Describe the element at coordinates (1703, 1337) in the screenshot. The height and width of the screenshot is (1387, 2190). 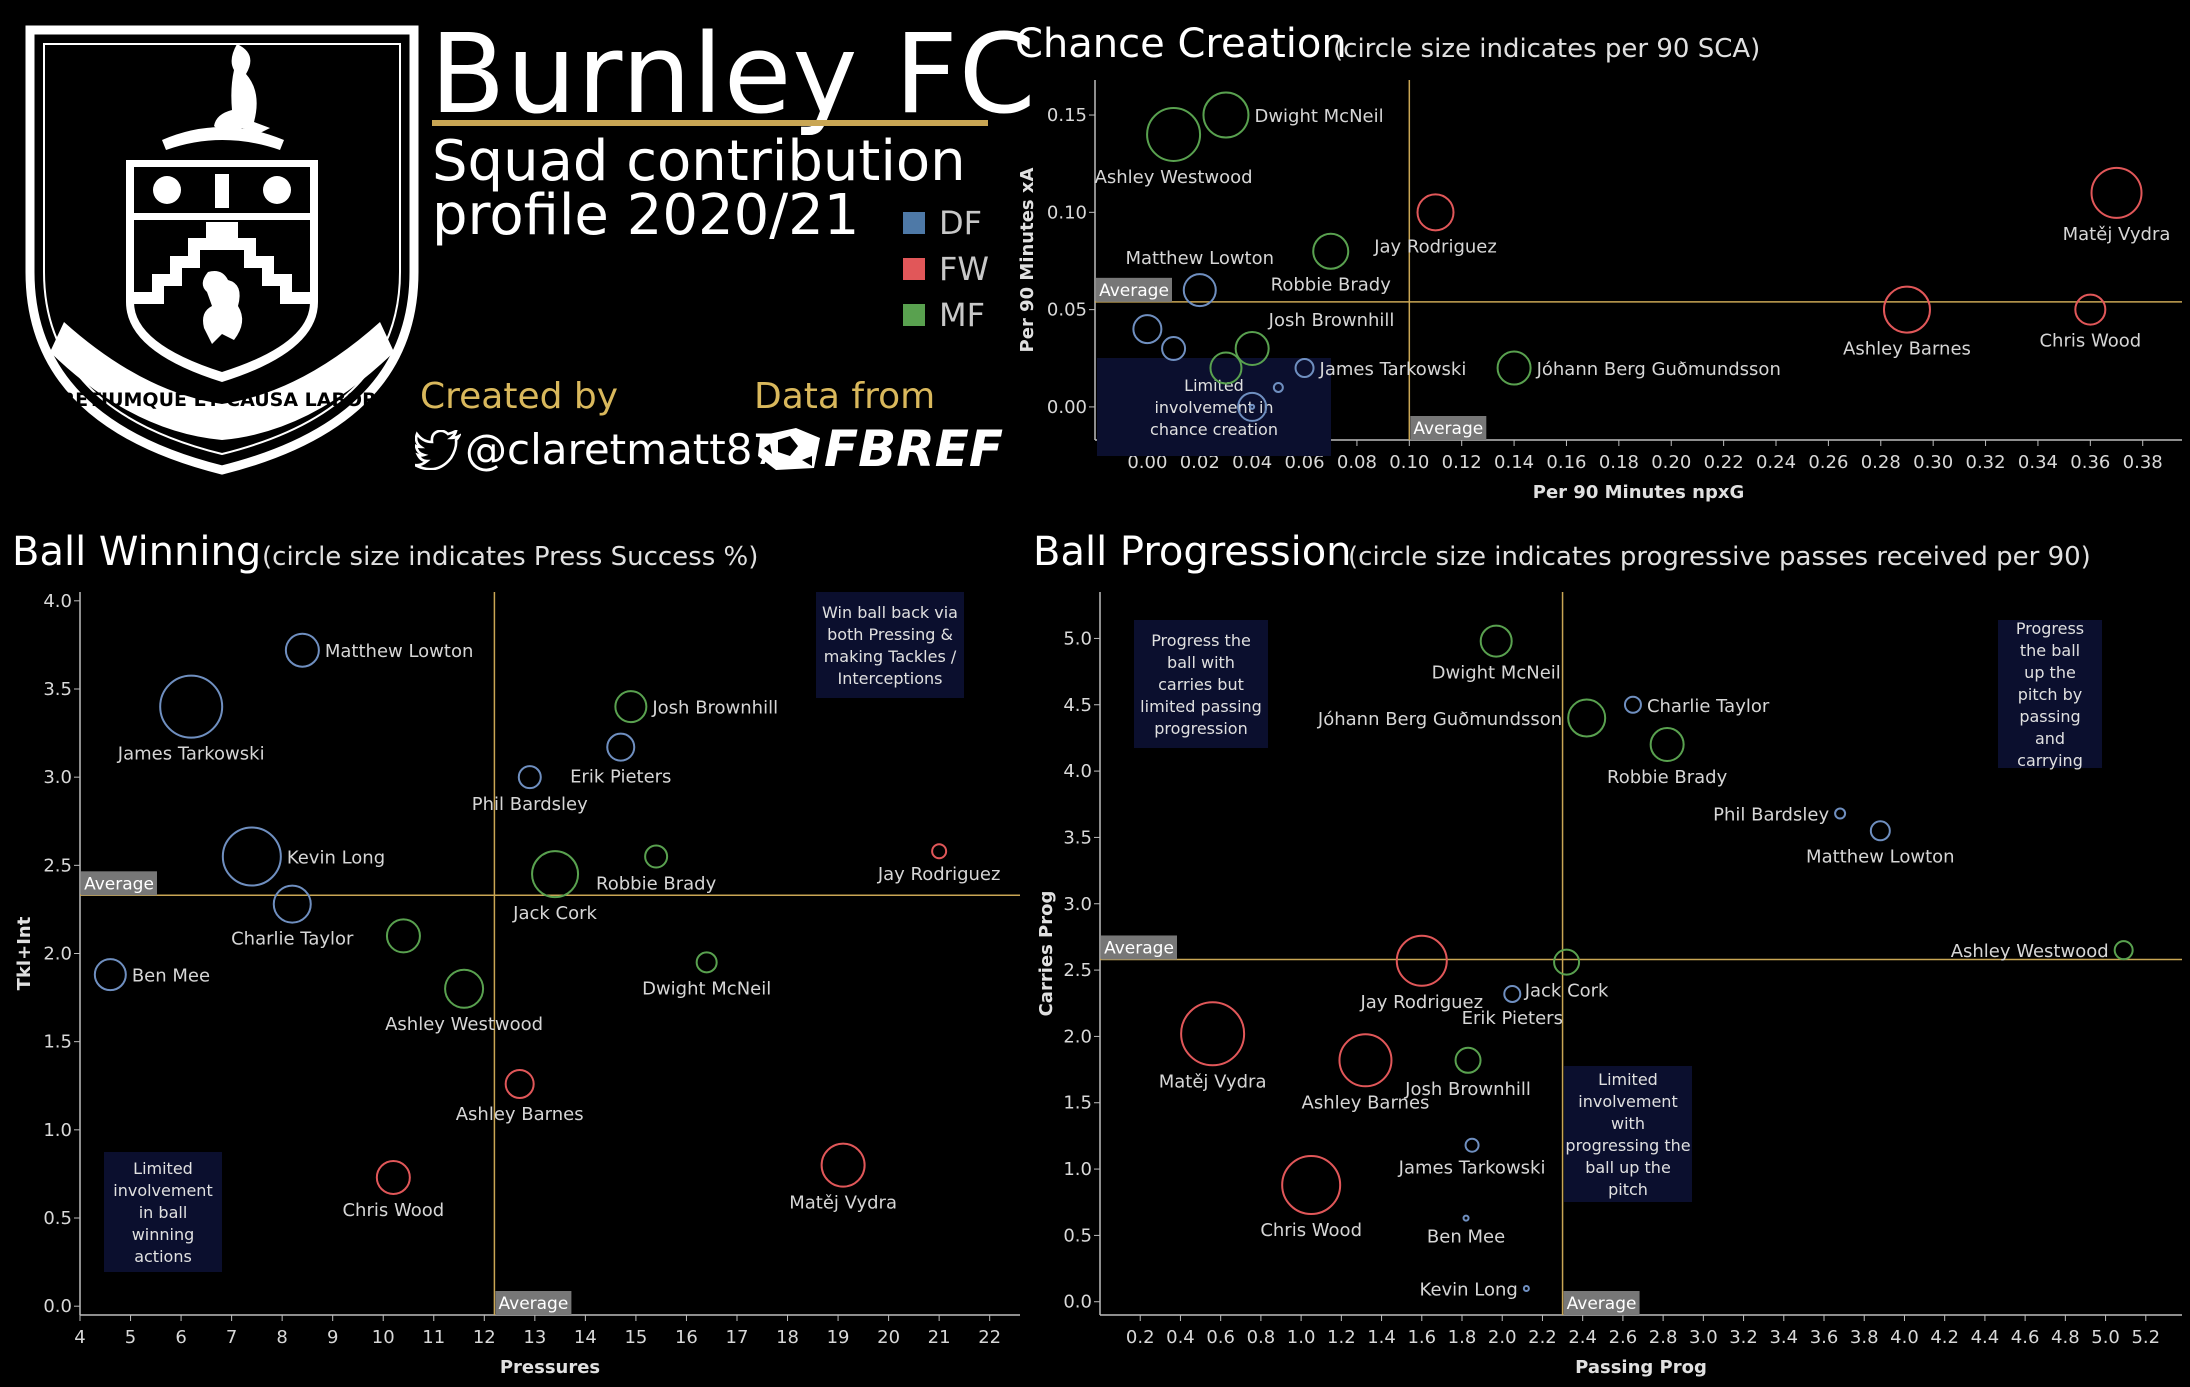
I see `x-tick-label: 3.0` at that location.